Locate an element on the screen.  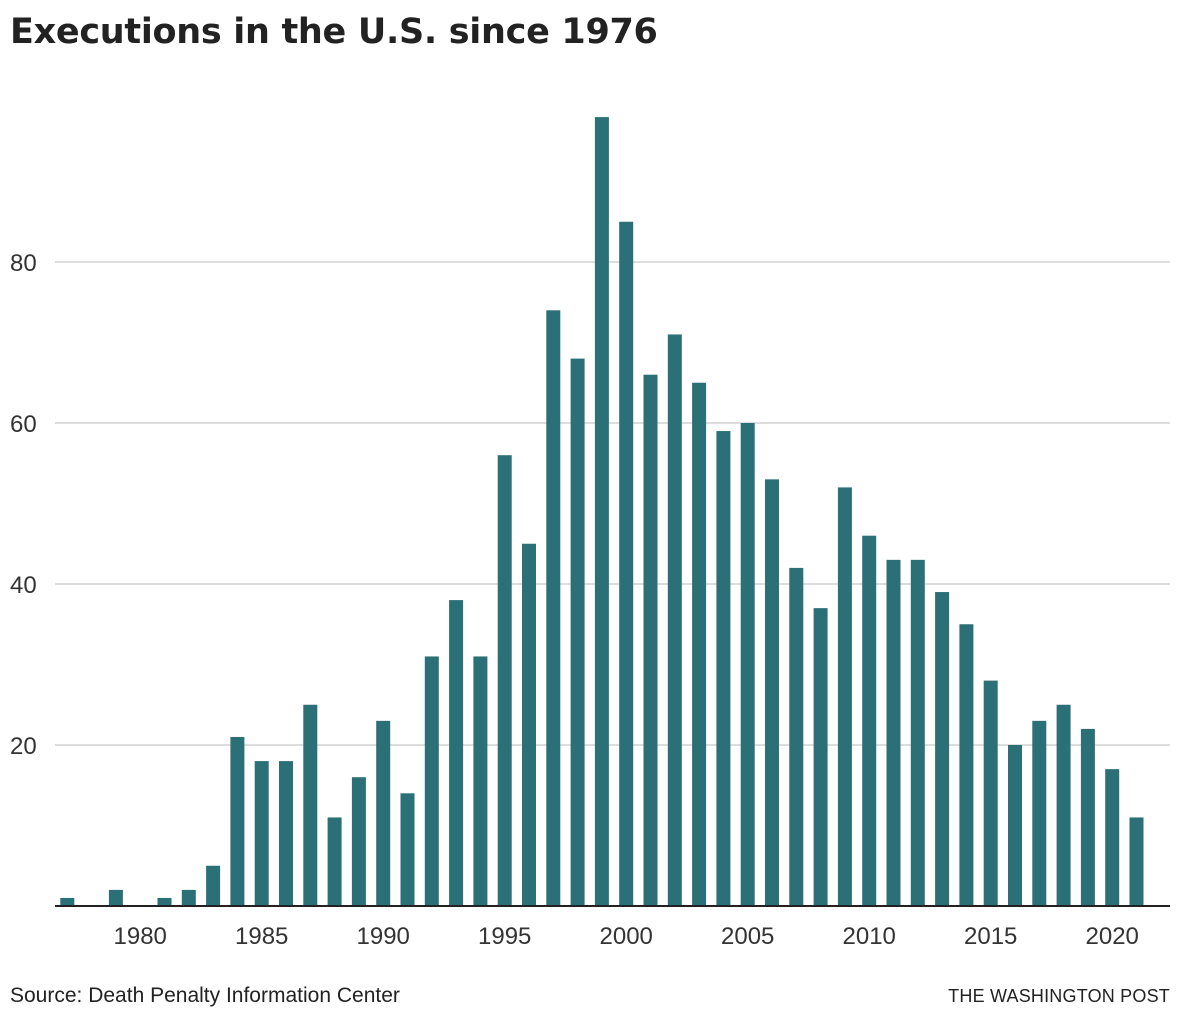
source-note: Source: Death Penalty Information Center is located at coordinates (205, 995).